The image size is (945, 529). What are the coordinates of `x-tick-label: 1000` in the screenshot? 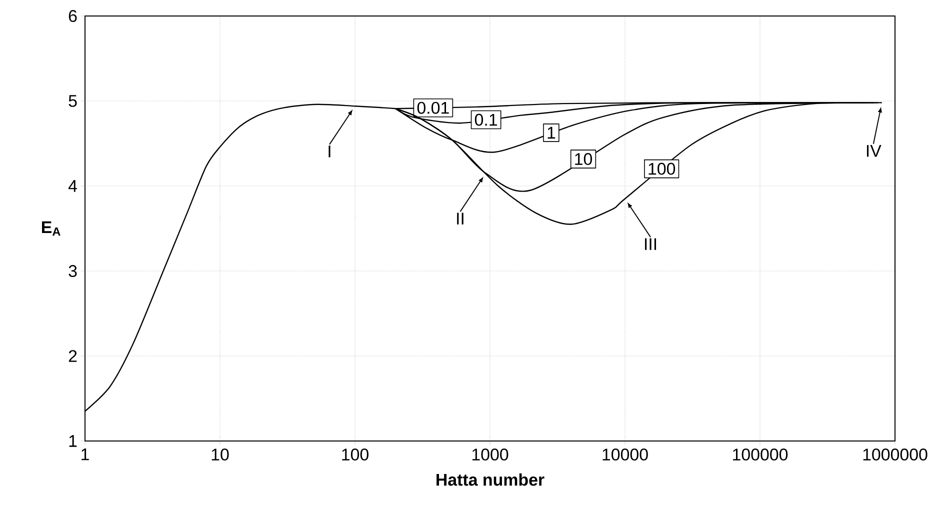 It's located at (490, 454).